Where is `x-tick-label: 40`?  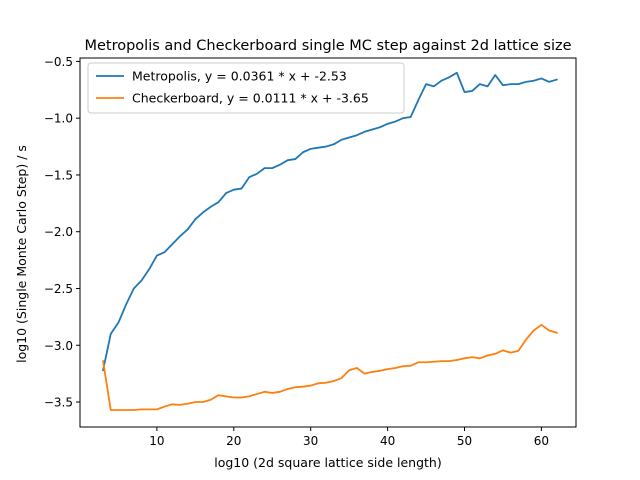
x-tick-label: 40 is located at coordinates (387, 441).